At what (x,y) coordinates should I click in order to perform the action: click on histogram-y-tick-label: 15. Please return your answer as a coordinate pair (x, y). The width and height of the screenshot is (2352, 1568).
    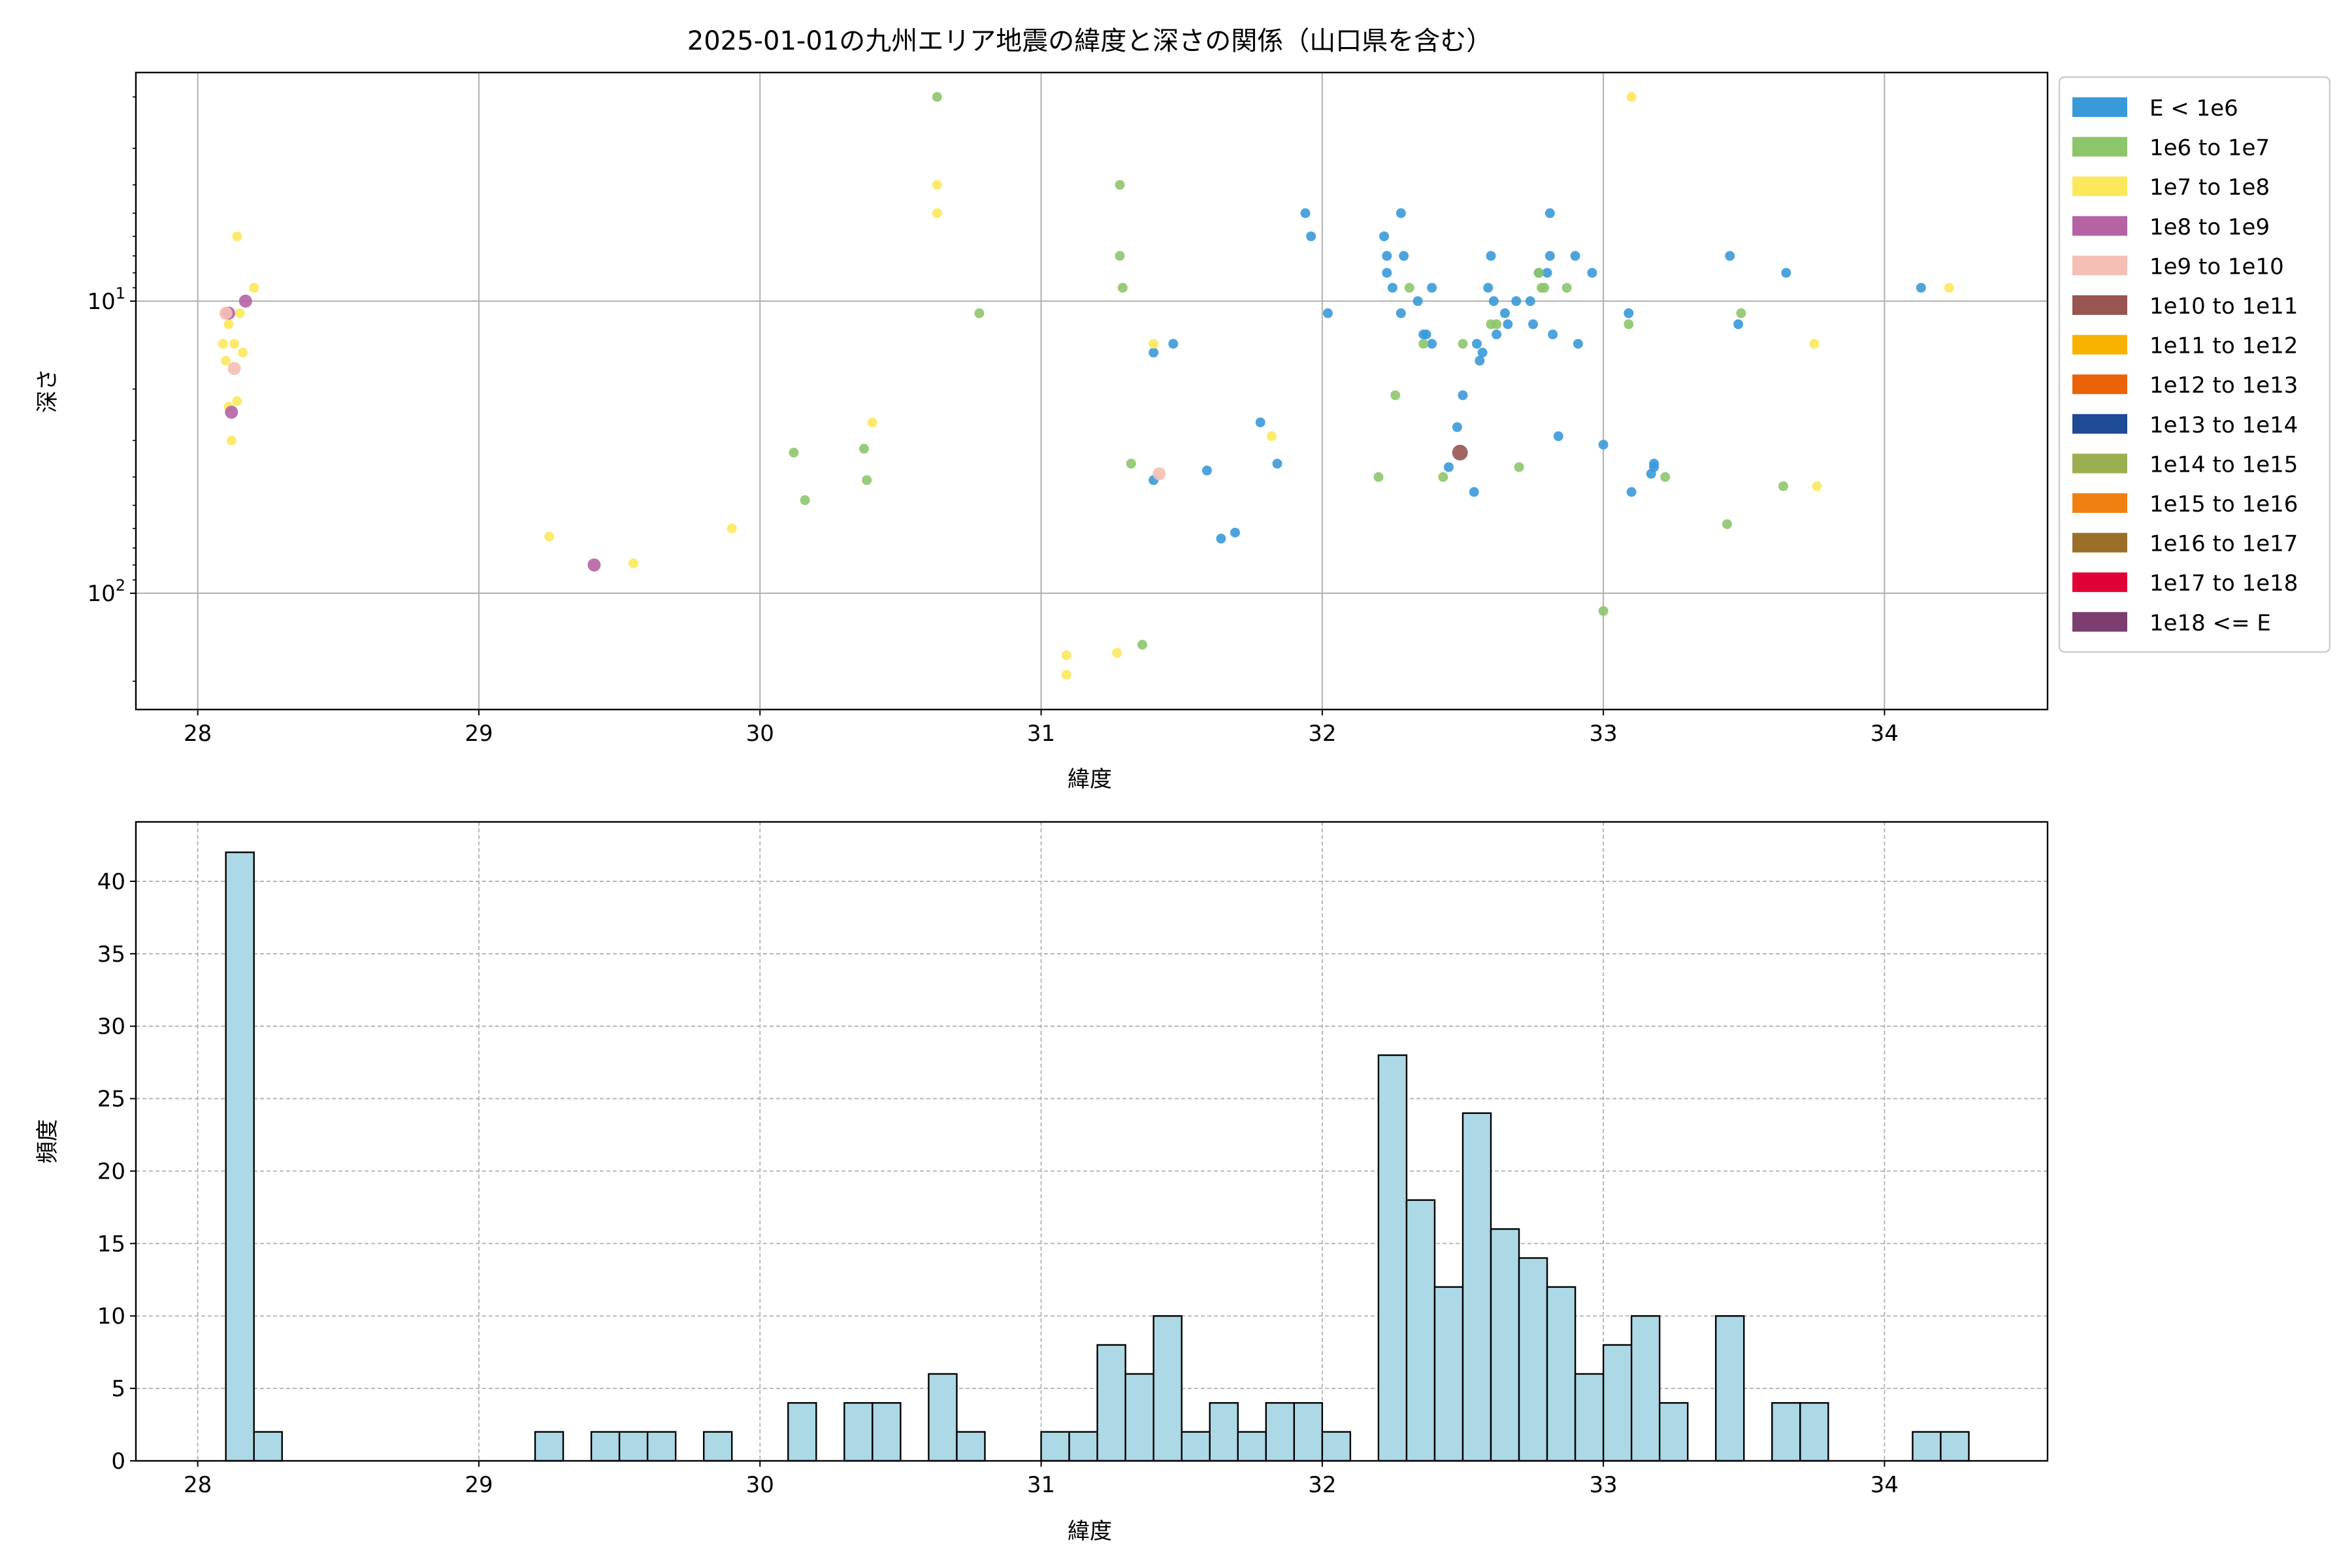
    Looking at the image, I should click on (111, 1244).